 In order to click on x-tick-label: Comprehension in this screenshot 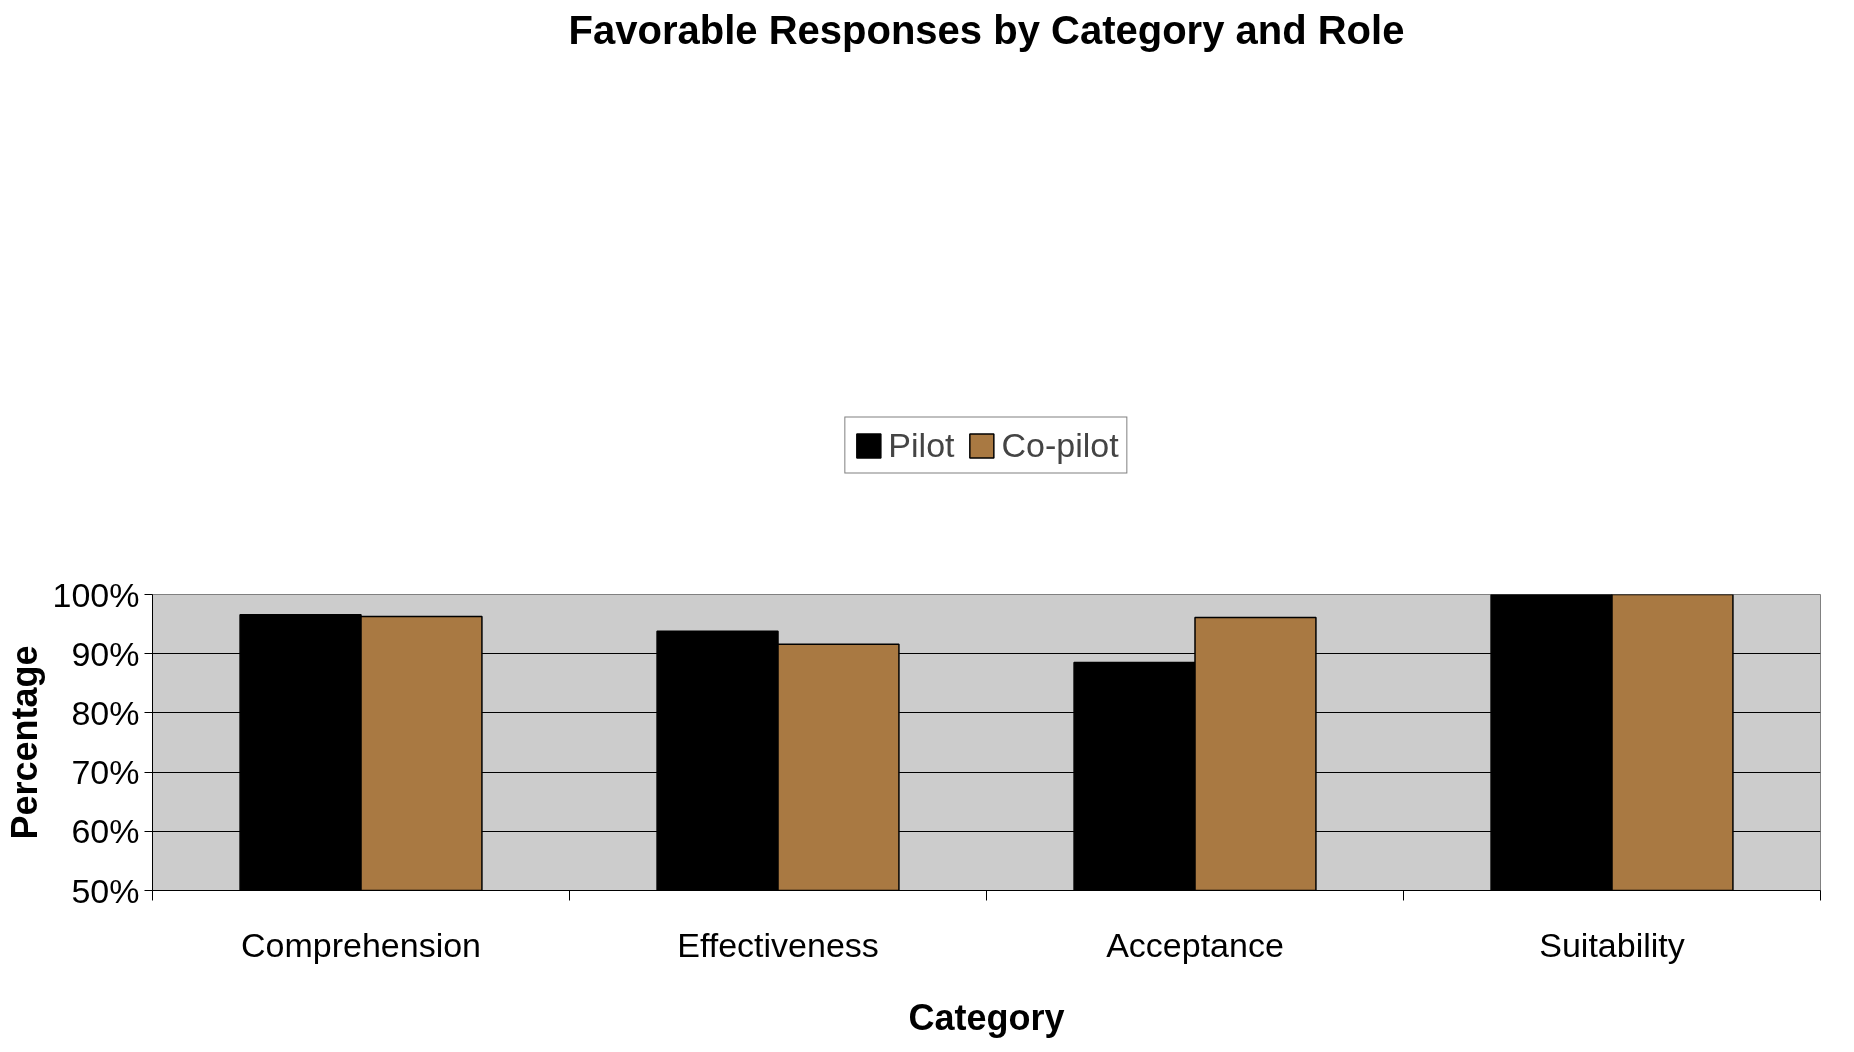, I will do `click(361, 944)`.